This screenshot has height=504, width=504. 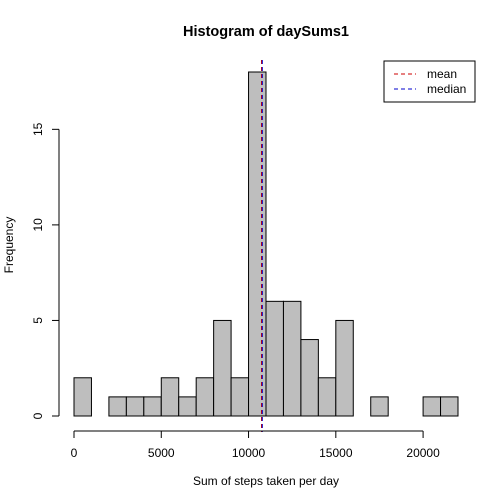 I want to click on y-axis: 0 5 10 15, so click(x=45, y=270).